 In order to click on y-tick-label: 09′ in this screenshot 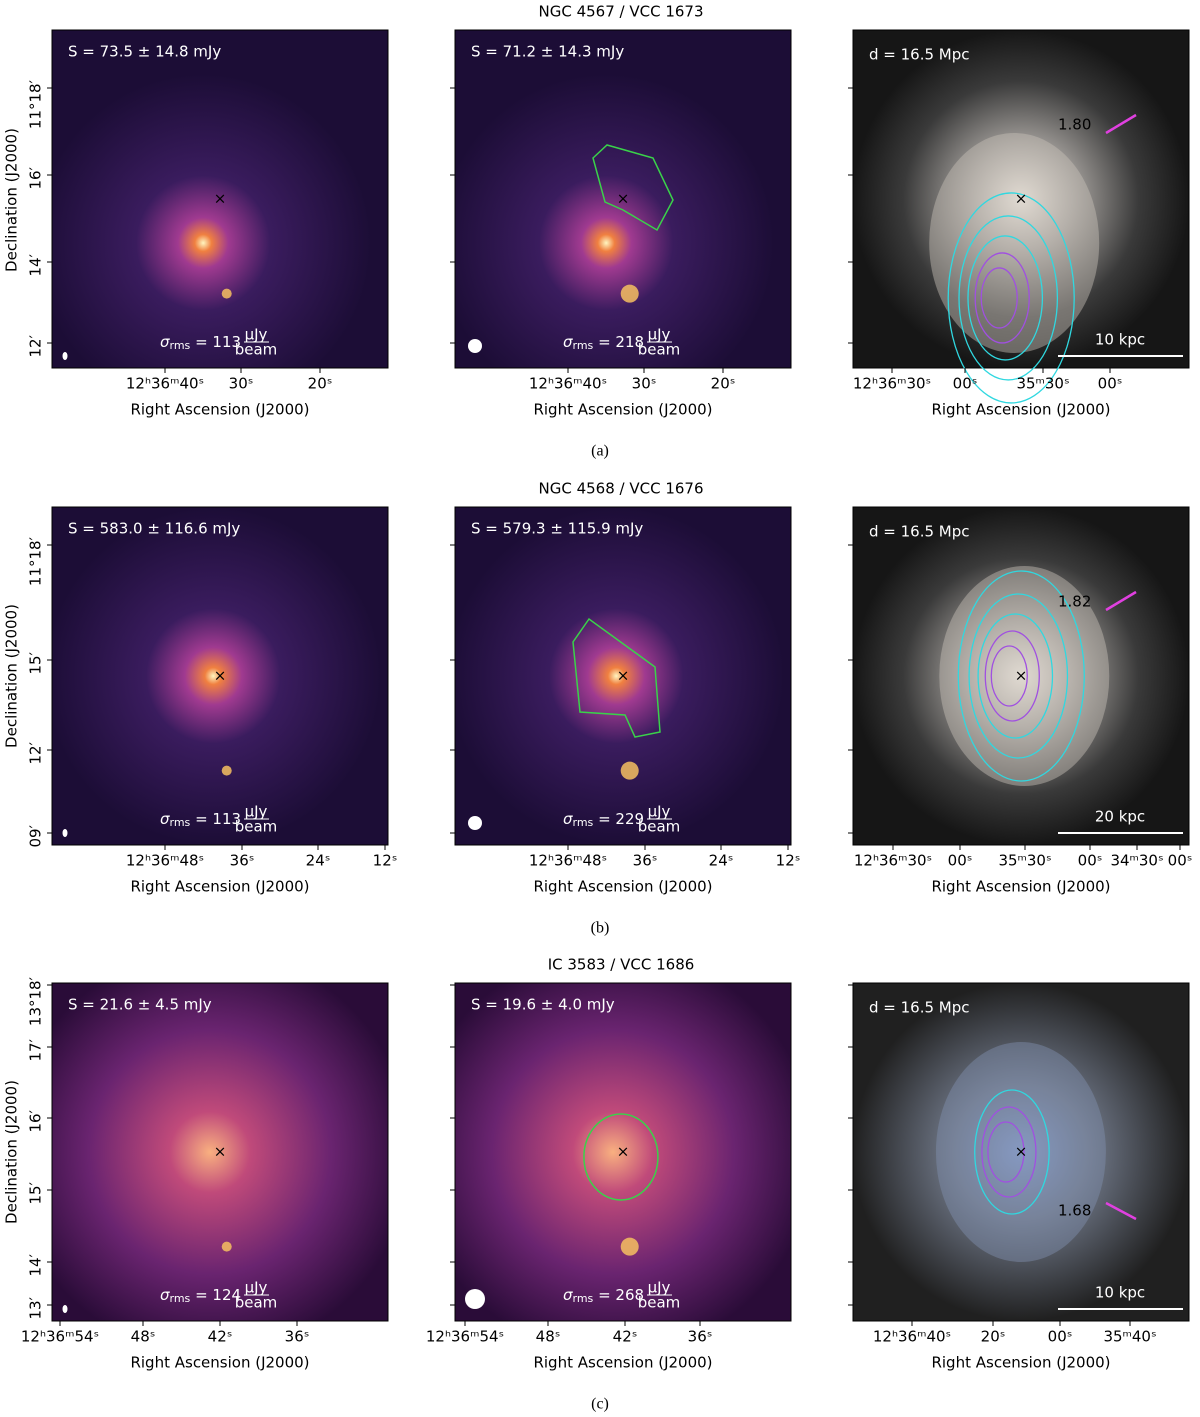, I will do `click(36, 835)`.